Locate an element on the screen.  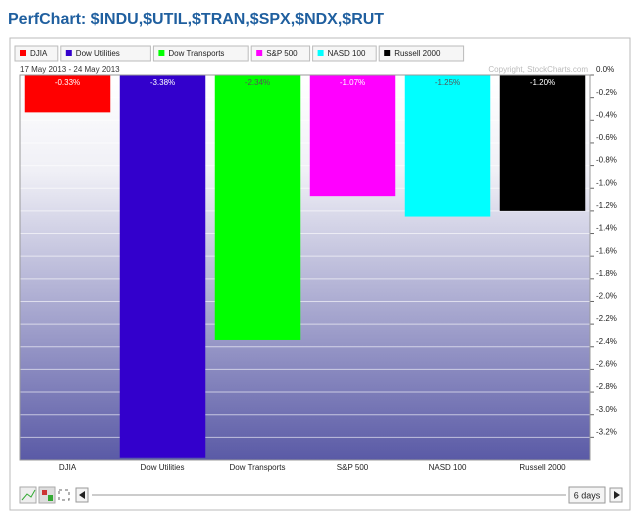
y-tick-label: -1.8% is located at coordinates (606, 273).